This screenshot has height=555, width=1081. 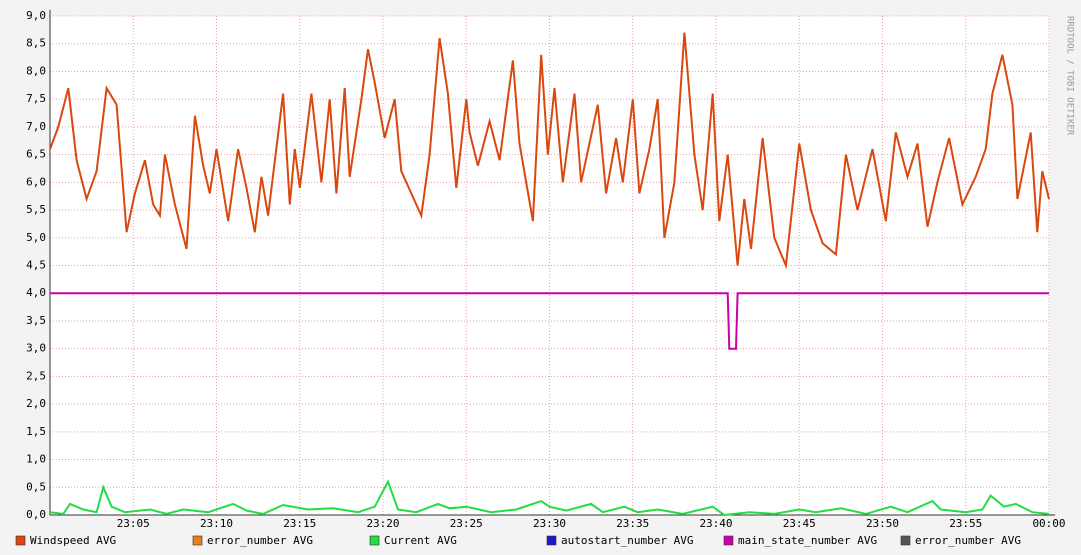 I want to click on x-tick-label: 00:00, so click(x=1048, y=523).